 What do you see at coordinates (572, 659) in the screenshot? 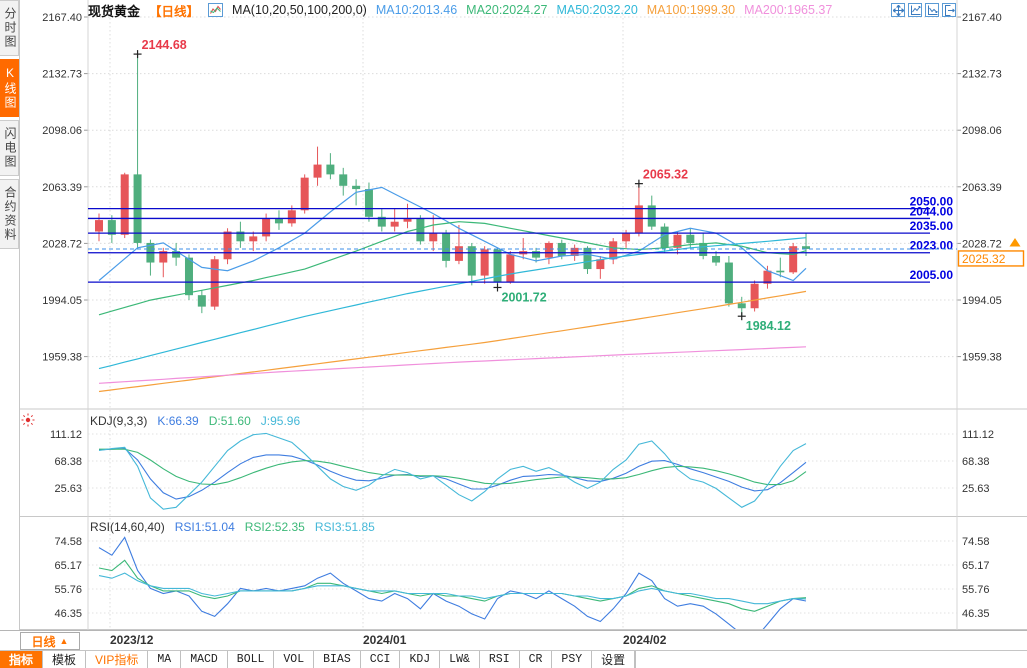
I see `toolbar-psy-button: PSY` at bounding box center [572, 659].